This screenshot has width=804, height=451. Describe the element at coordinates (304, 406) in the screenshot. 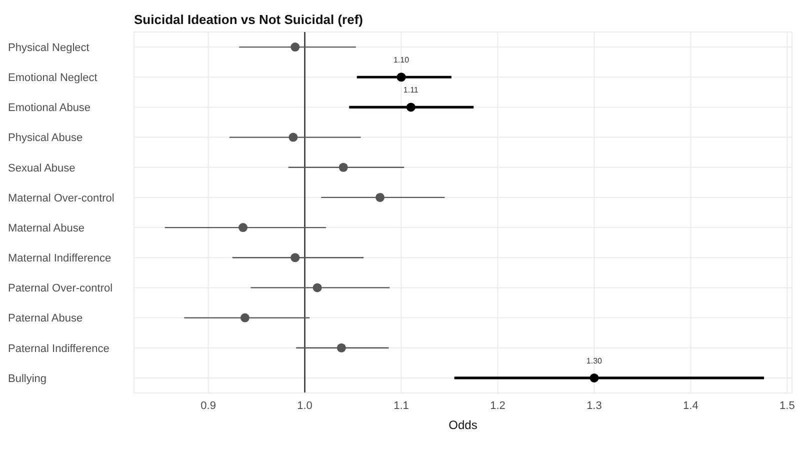

I see `x-tick-label: 1.0` at that location.